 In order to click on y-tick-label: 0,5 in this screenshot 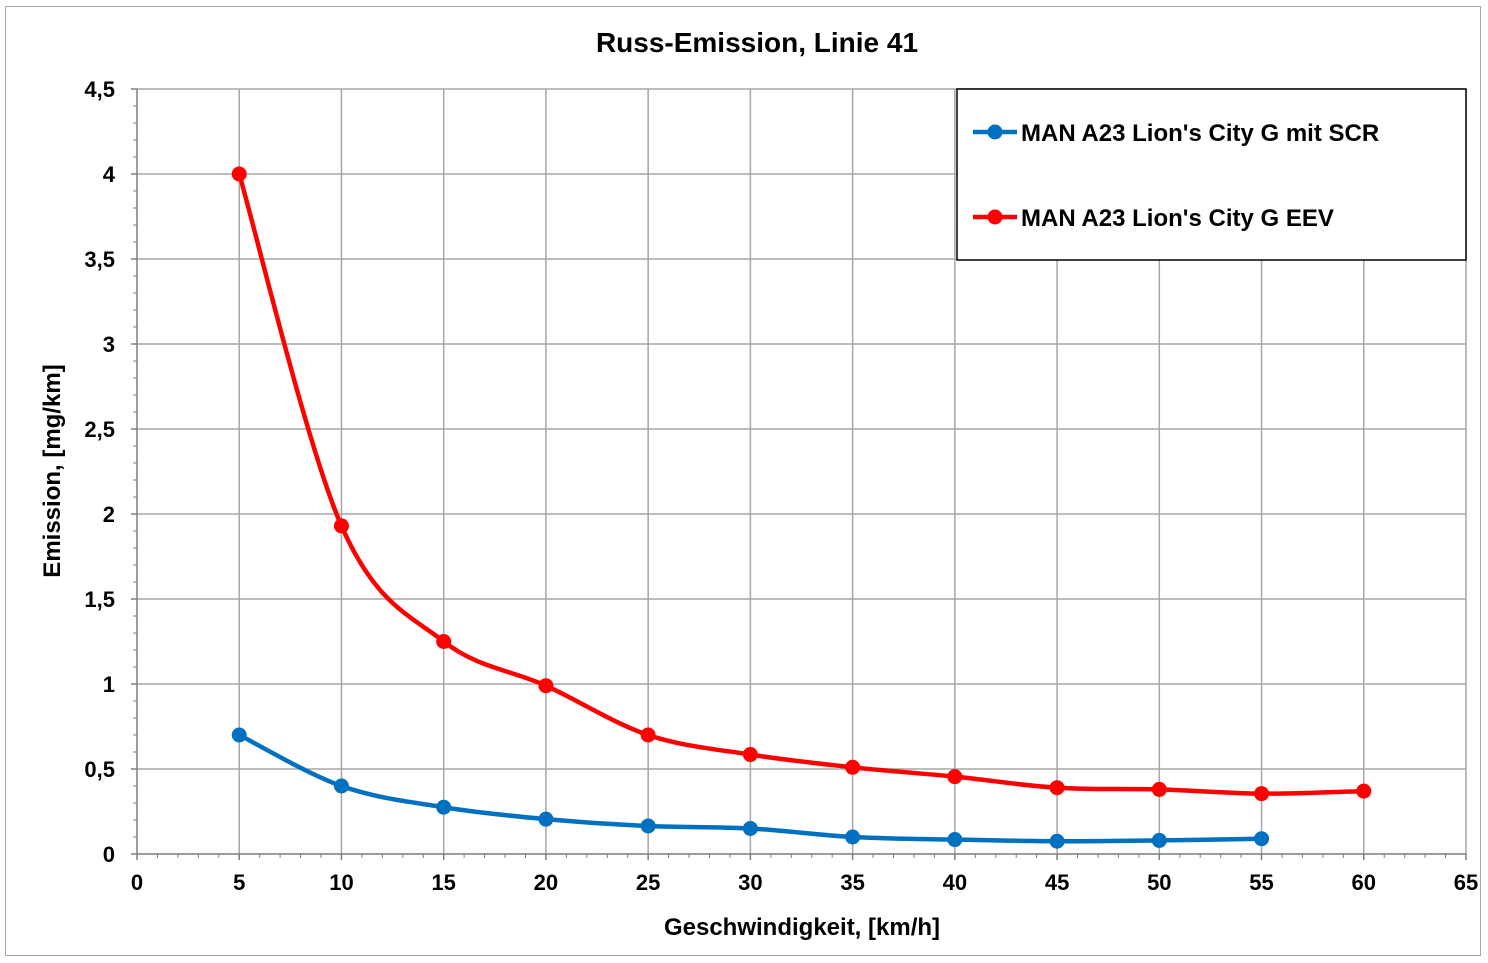, I will do `click(99, 769)`.